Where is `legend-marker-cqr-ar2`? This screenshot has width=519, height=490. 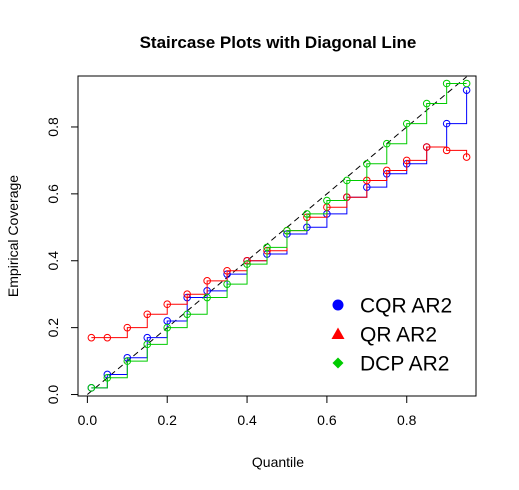 legend-marker-cqr-ar2 is located at coordinates (338, 305).